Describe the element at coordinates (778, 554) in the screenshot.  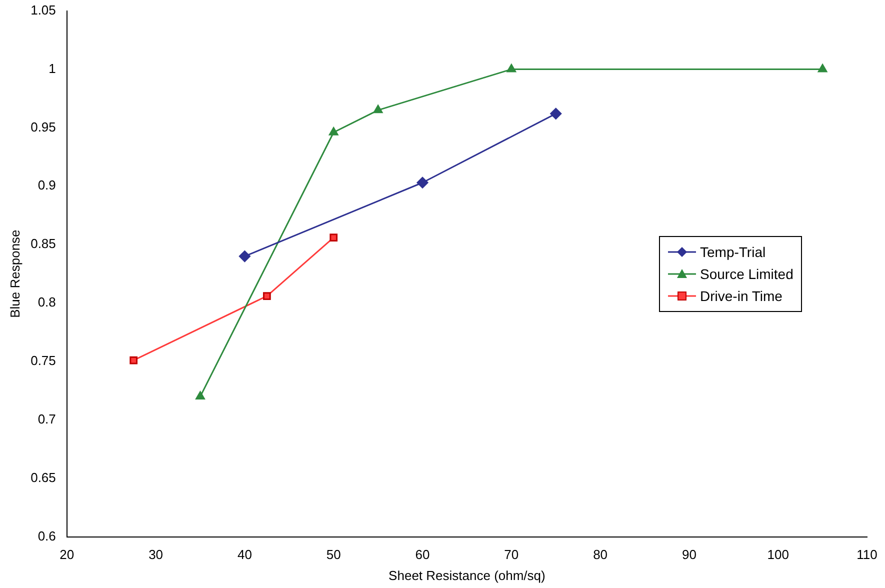
I see `x-tick-label: 100` at that location.